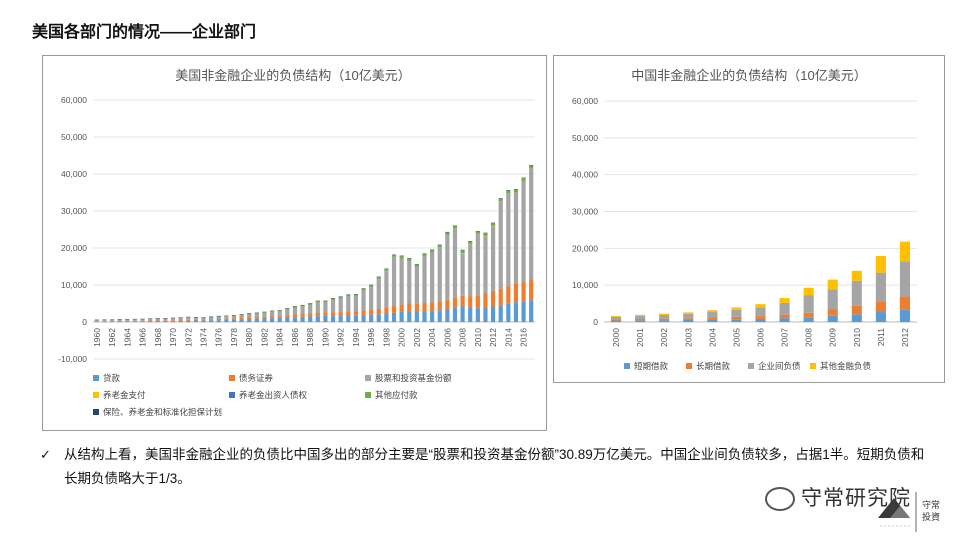 The height and width of the screenshot is (540, 960). Describe the element at coordinates (585, 248) in the screenshot. I see `cn-y-tick-label: 20,000` at that location.